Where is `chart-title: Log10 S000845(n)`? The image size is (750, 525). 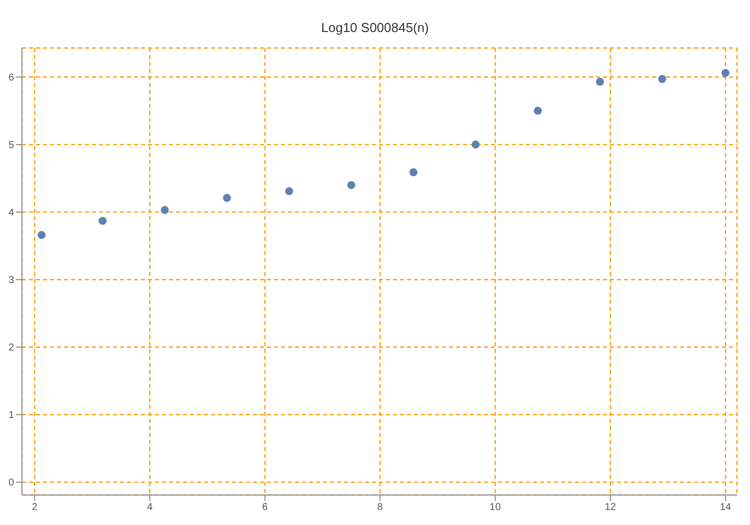
chart-title: Log10 S000845(n) is located at coordinates (375, 27).